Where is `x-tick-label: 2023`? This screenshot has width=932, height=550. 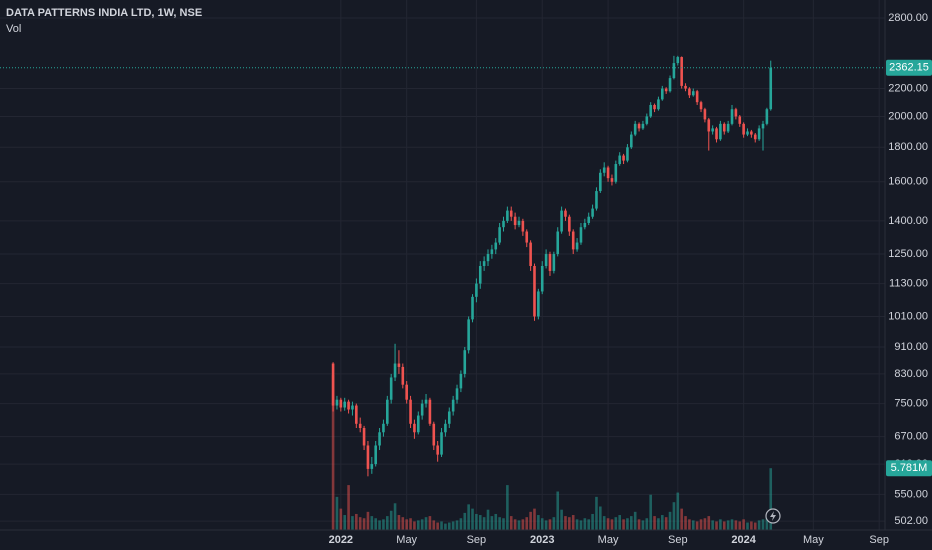
x-tick-label: 2023 is located at coordinates (542, 540).